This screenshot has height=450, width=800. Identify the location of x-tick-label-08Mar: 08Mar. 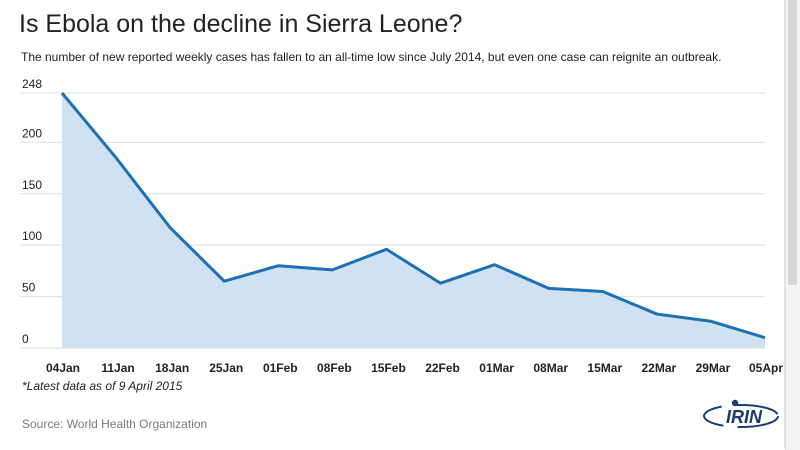
(550, 368).